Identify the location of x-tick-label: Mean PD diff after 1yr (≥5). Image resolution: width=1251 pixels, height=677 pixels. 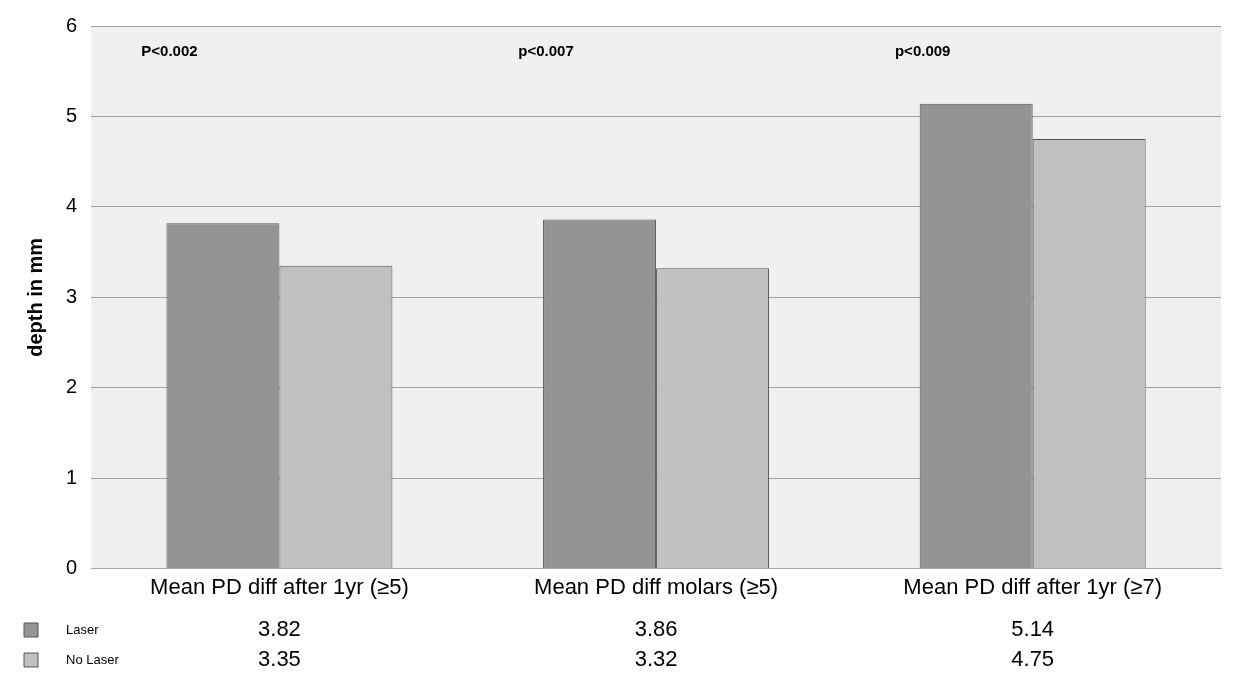
(279, 586).